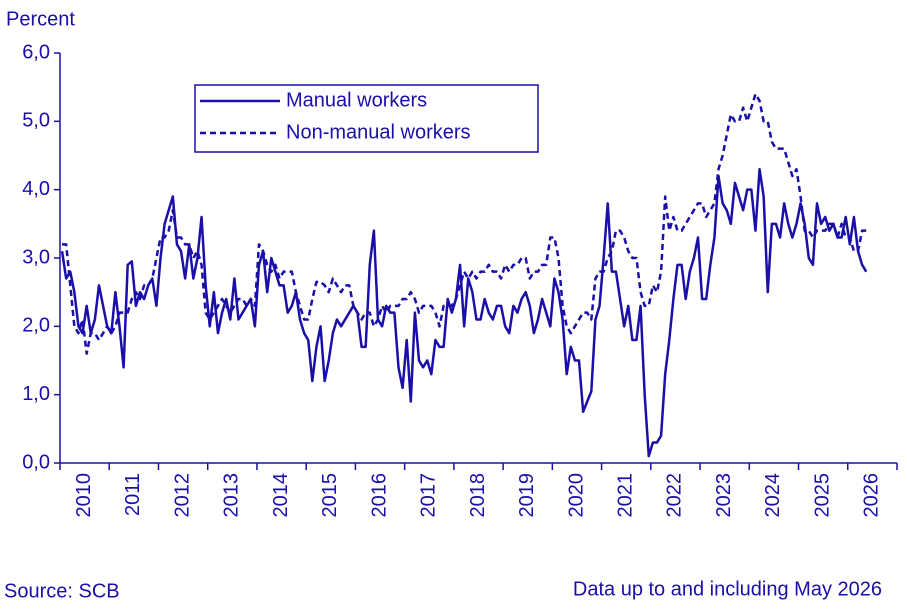  What do you see at coordinates (281, 495) in the screenshot?
I see `x-tick-label: 2014` at bounding box center [281, 495].